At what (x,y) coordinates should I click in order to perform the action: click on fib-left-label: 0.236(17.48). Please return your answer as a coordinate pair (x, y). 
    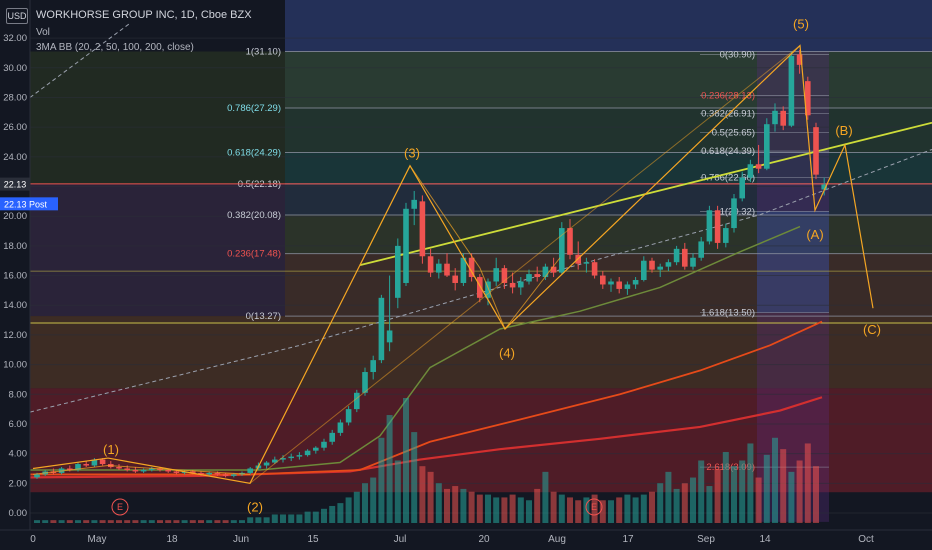
    Looking at the image, I should click on (254, 254).